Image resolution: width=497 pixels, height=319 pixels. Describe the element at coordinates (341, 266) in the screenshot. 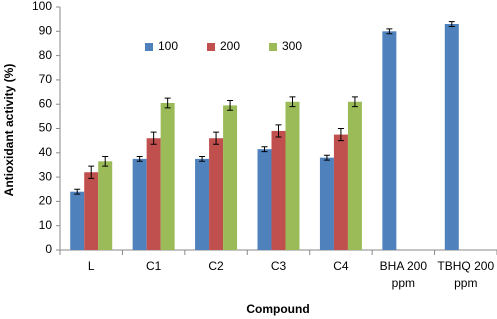

I see `x-tick-label: C4` at that location.